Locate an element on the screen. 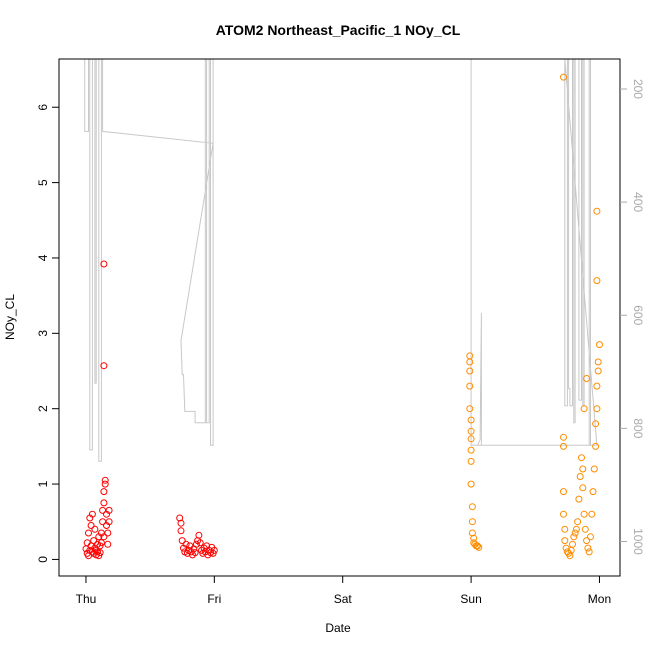  x-axis-label: Date is located at coordinates (338, 628).